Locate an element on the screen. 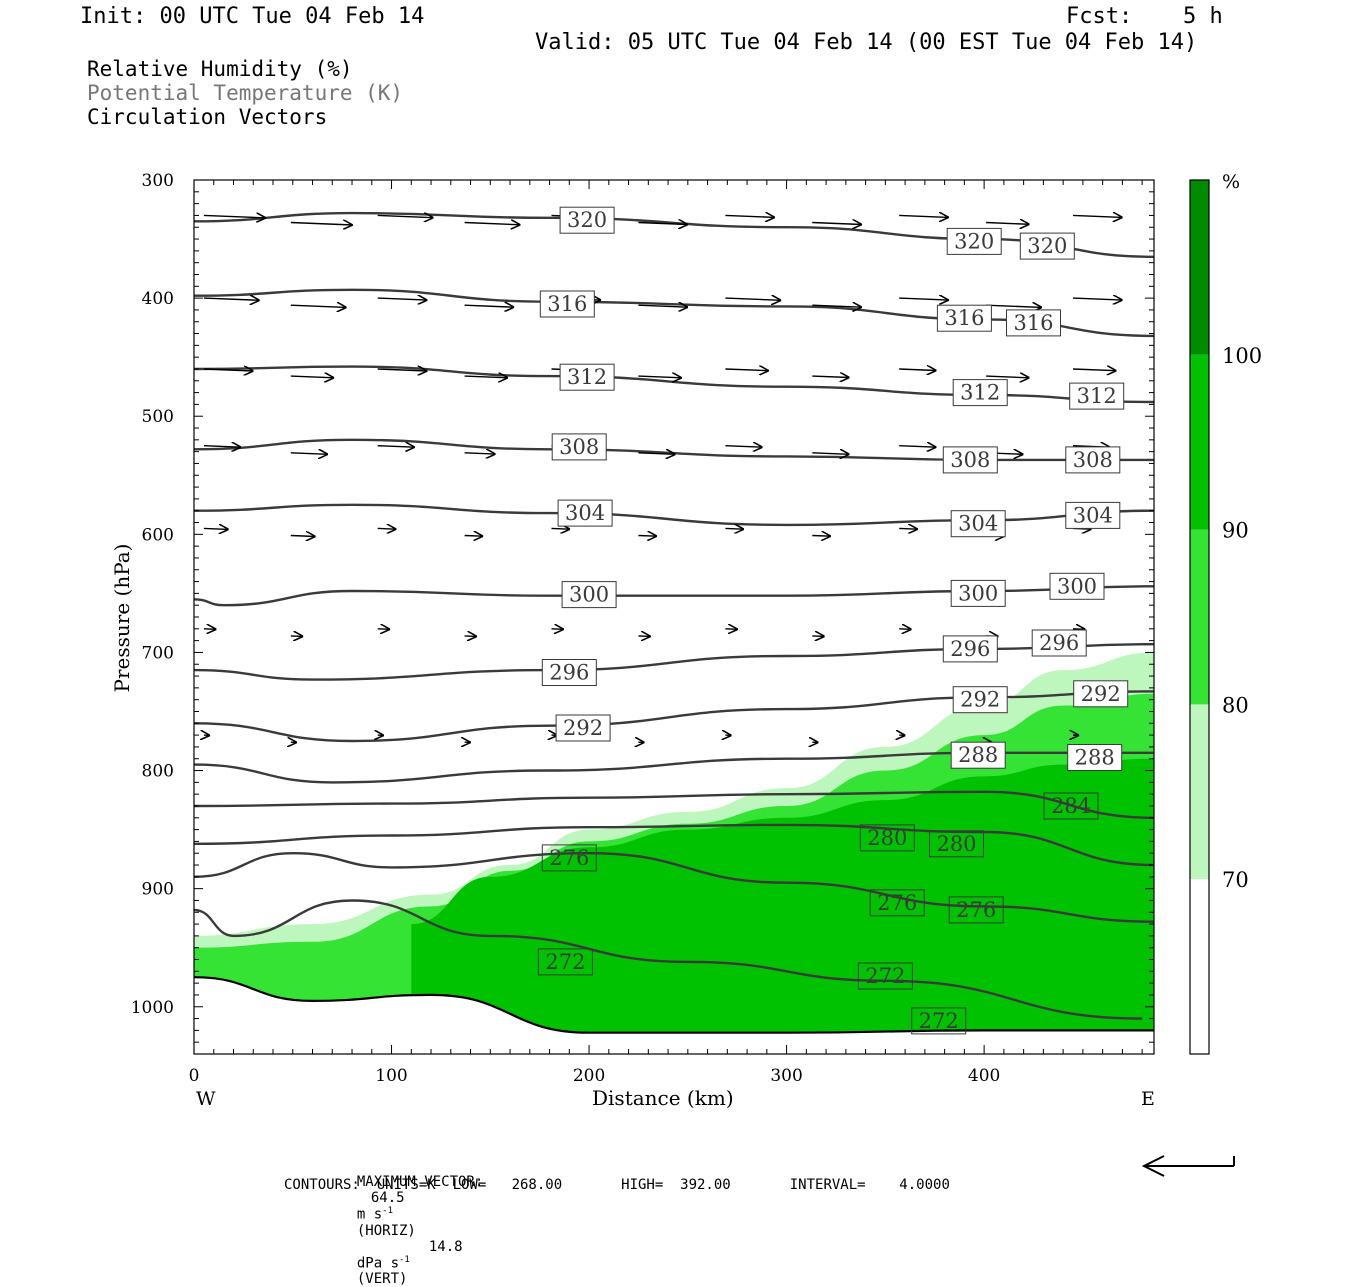  contour-label-288: 288 is located at coordinates (978, 755).